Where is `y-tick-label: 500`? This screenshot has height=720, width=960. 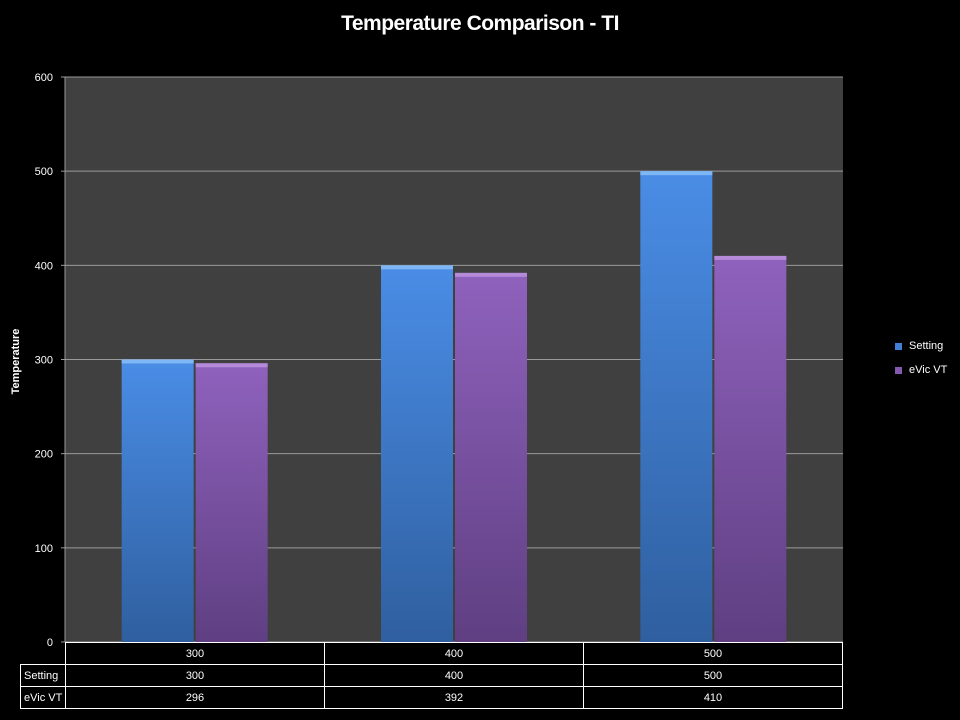 y-tick-label: 500 is located at coordinates (44, 172).